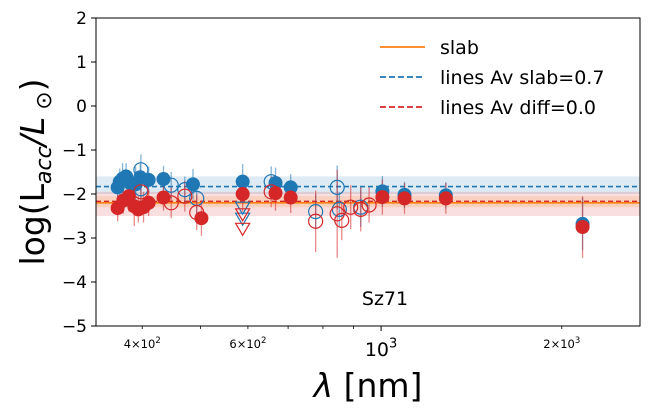 This screenshot has height=413, width=648. I want to click on y-tick-label: −1, so click(74, 151).